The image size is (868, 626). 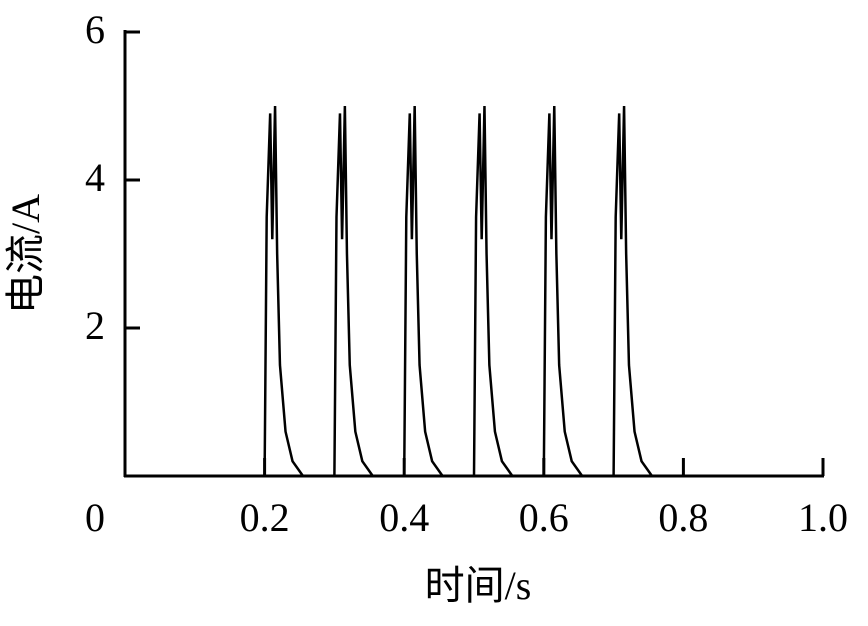 I want to click on x-tick-label: 0, so click(x=95, y=517).